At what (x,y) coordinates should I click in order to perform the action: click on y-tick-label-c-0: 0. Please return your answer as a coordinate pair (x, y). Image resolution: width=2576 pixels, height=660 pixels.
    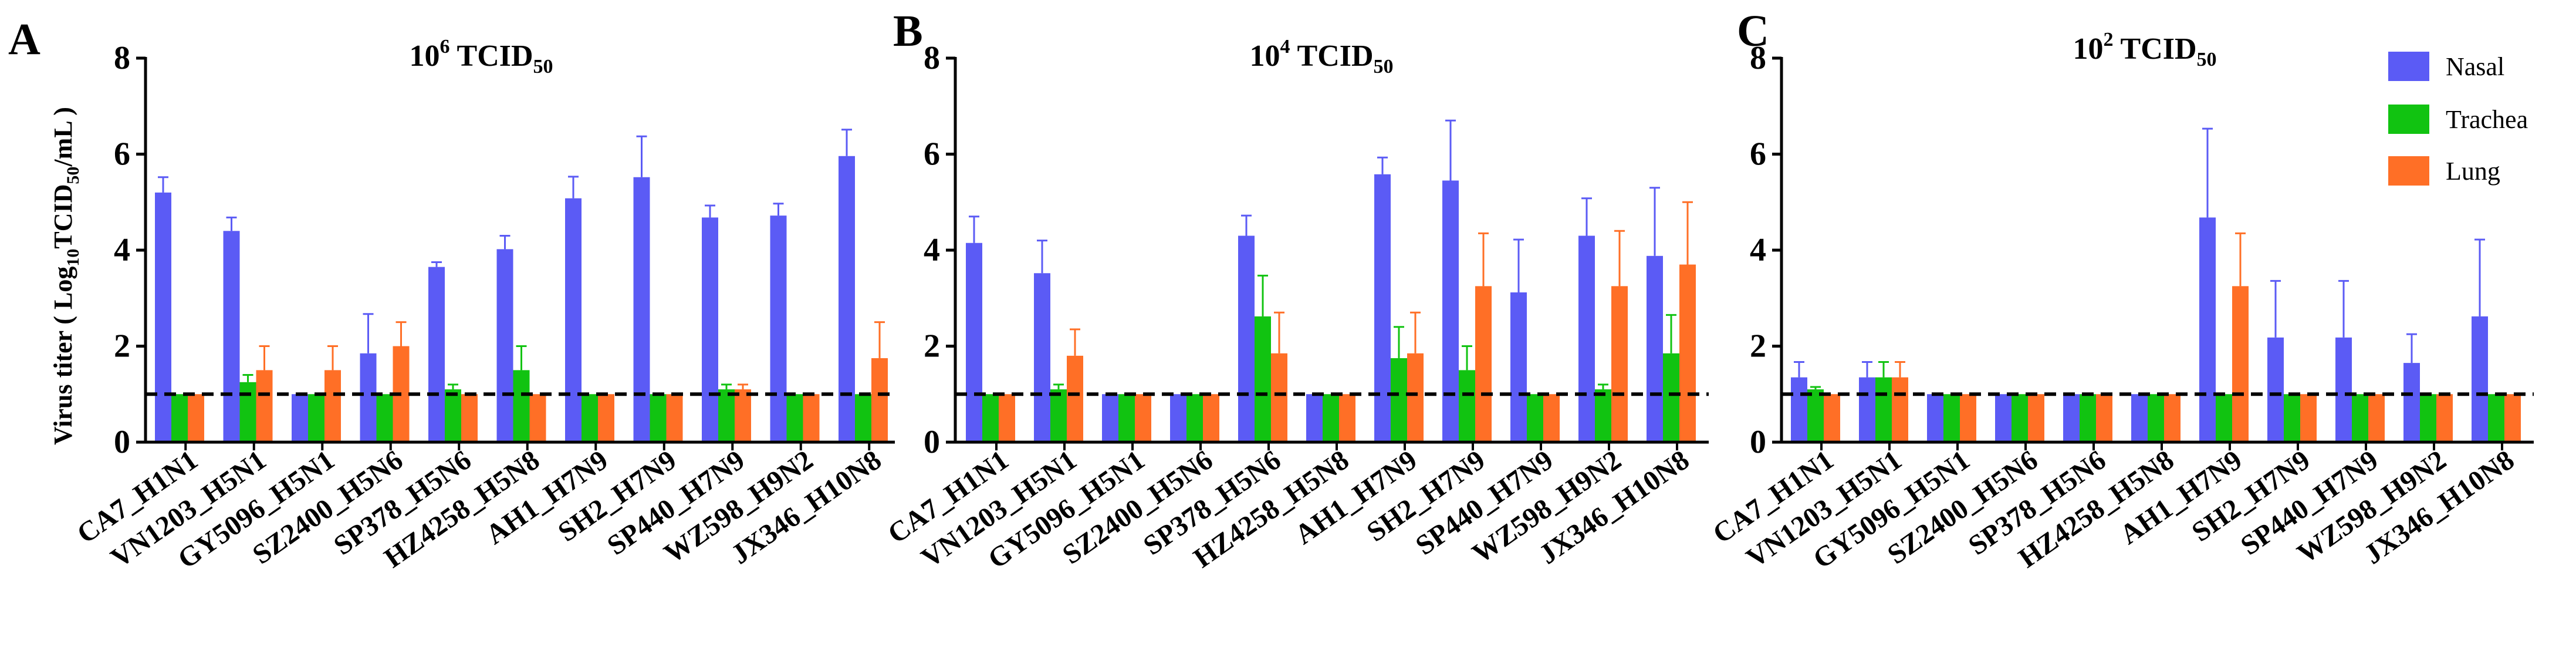
    Looking at the image, I should click on (1758, 442).